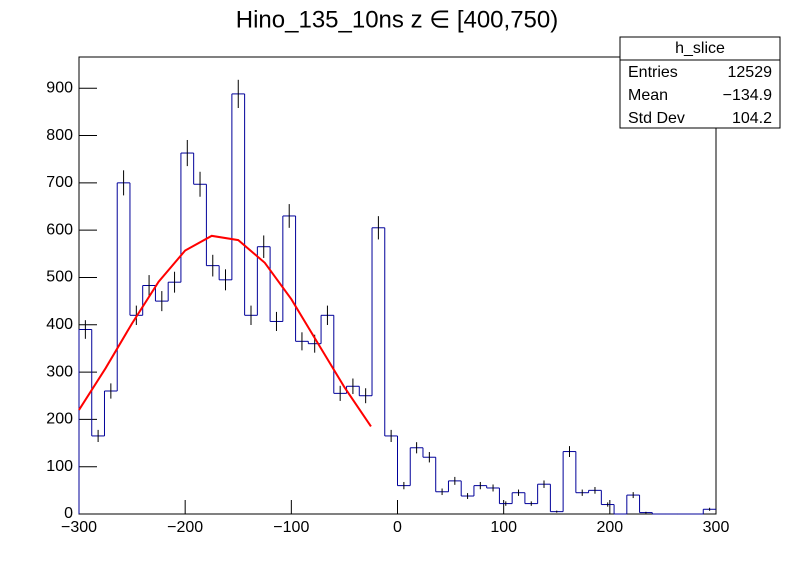 This screenshot has width=796, height=572. I want to click on y-tick-label: 300, so click(59, 371).